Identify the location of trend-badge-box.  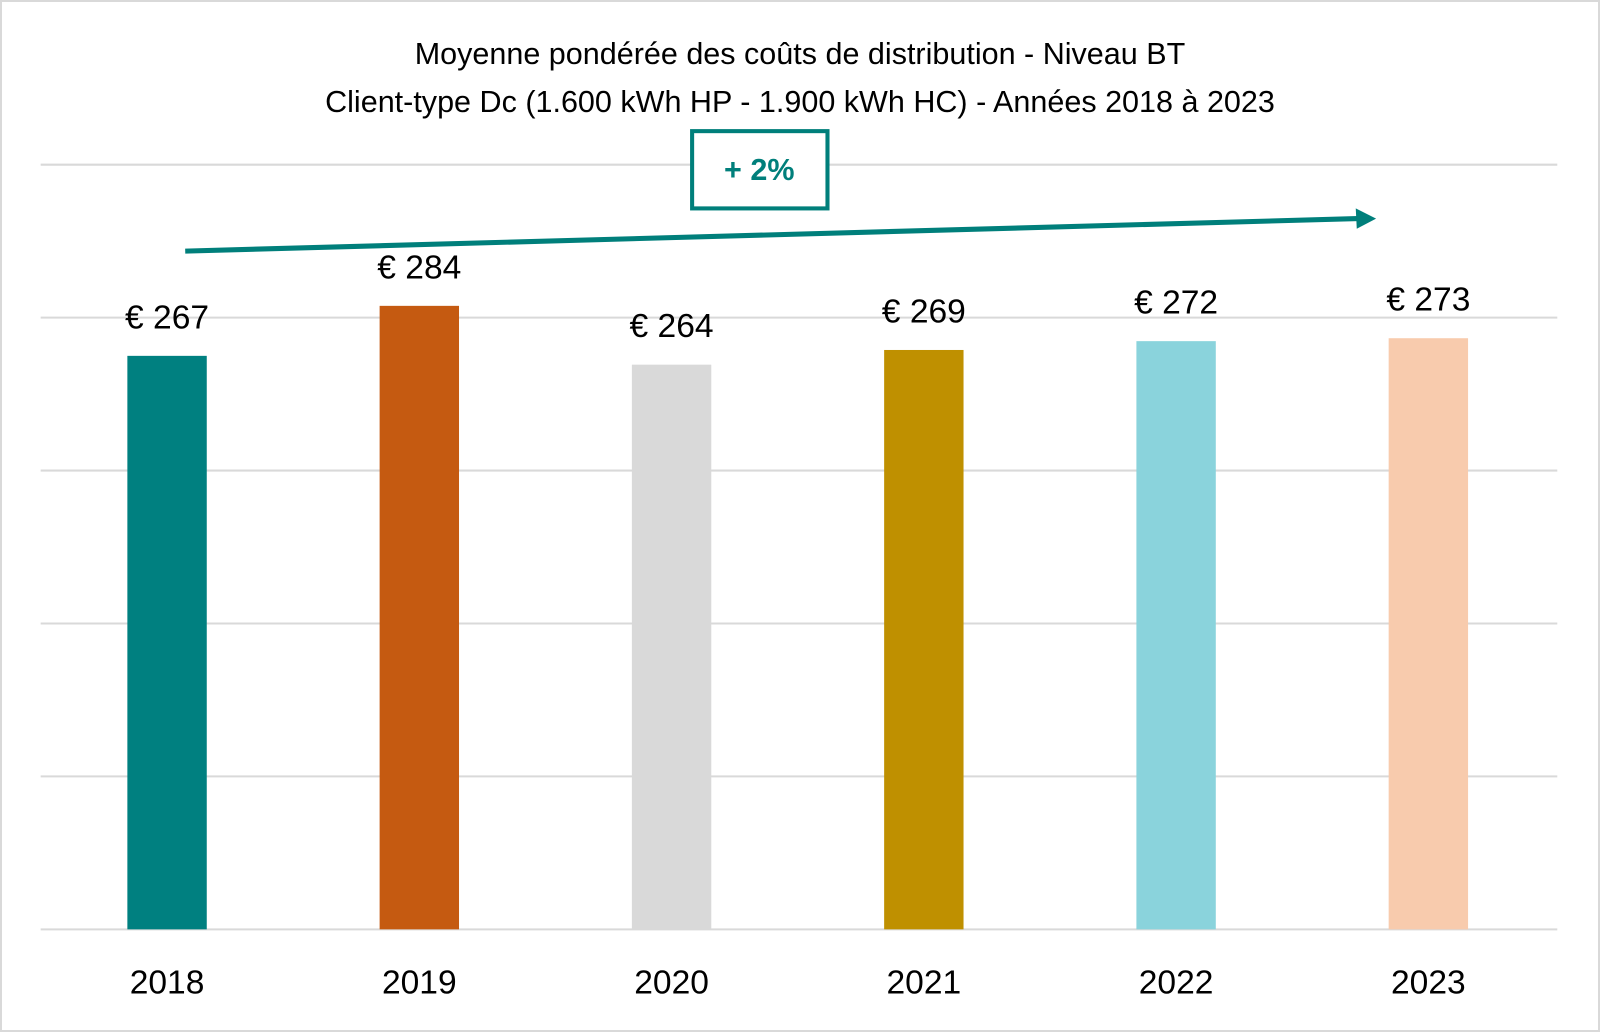
(760, 170).